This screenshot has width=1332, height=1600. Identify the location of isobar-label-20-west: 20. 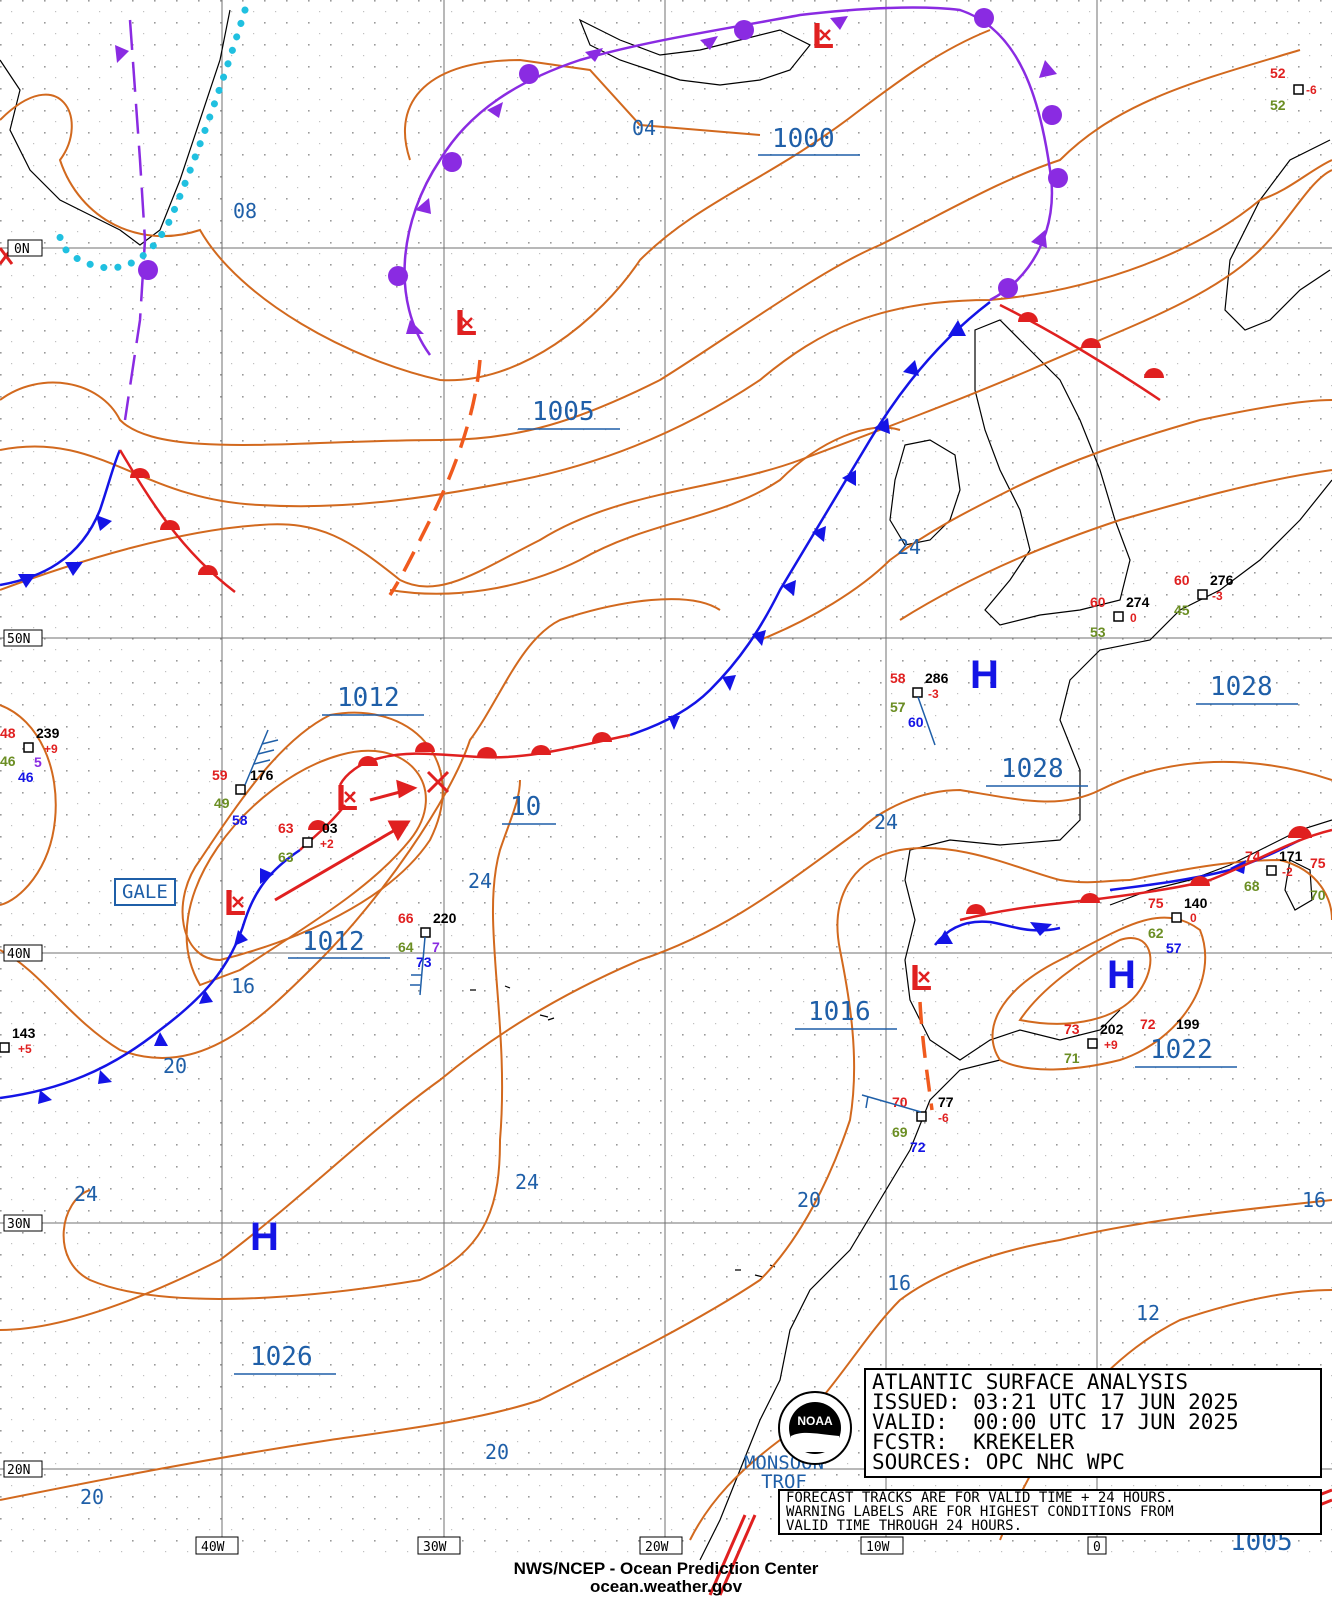
(175, 1066).